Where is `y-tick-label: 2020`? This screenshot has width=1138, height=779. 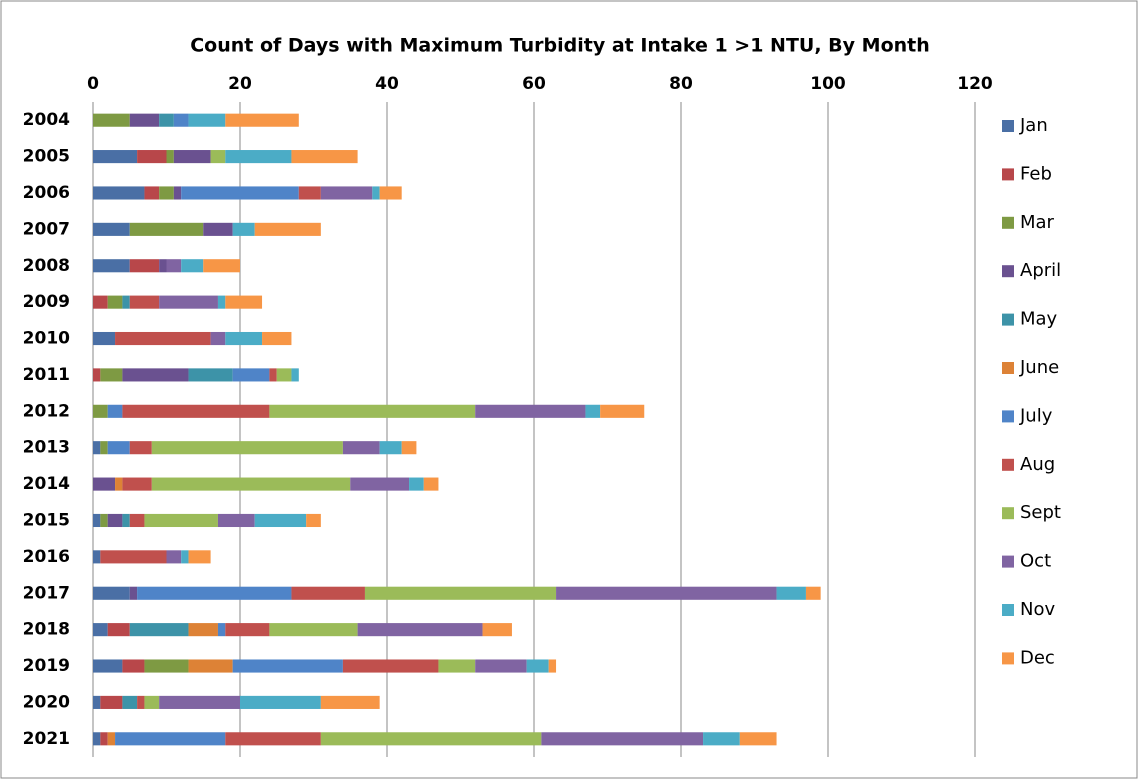
y-tick-label: 2020 is located at coordinates (46, 702).